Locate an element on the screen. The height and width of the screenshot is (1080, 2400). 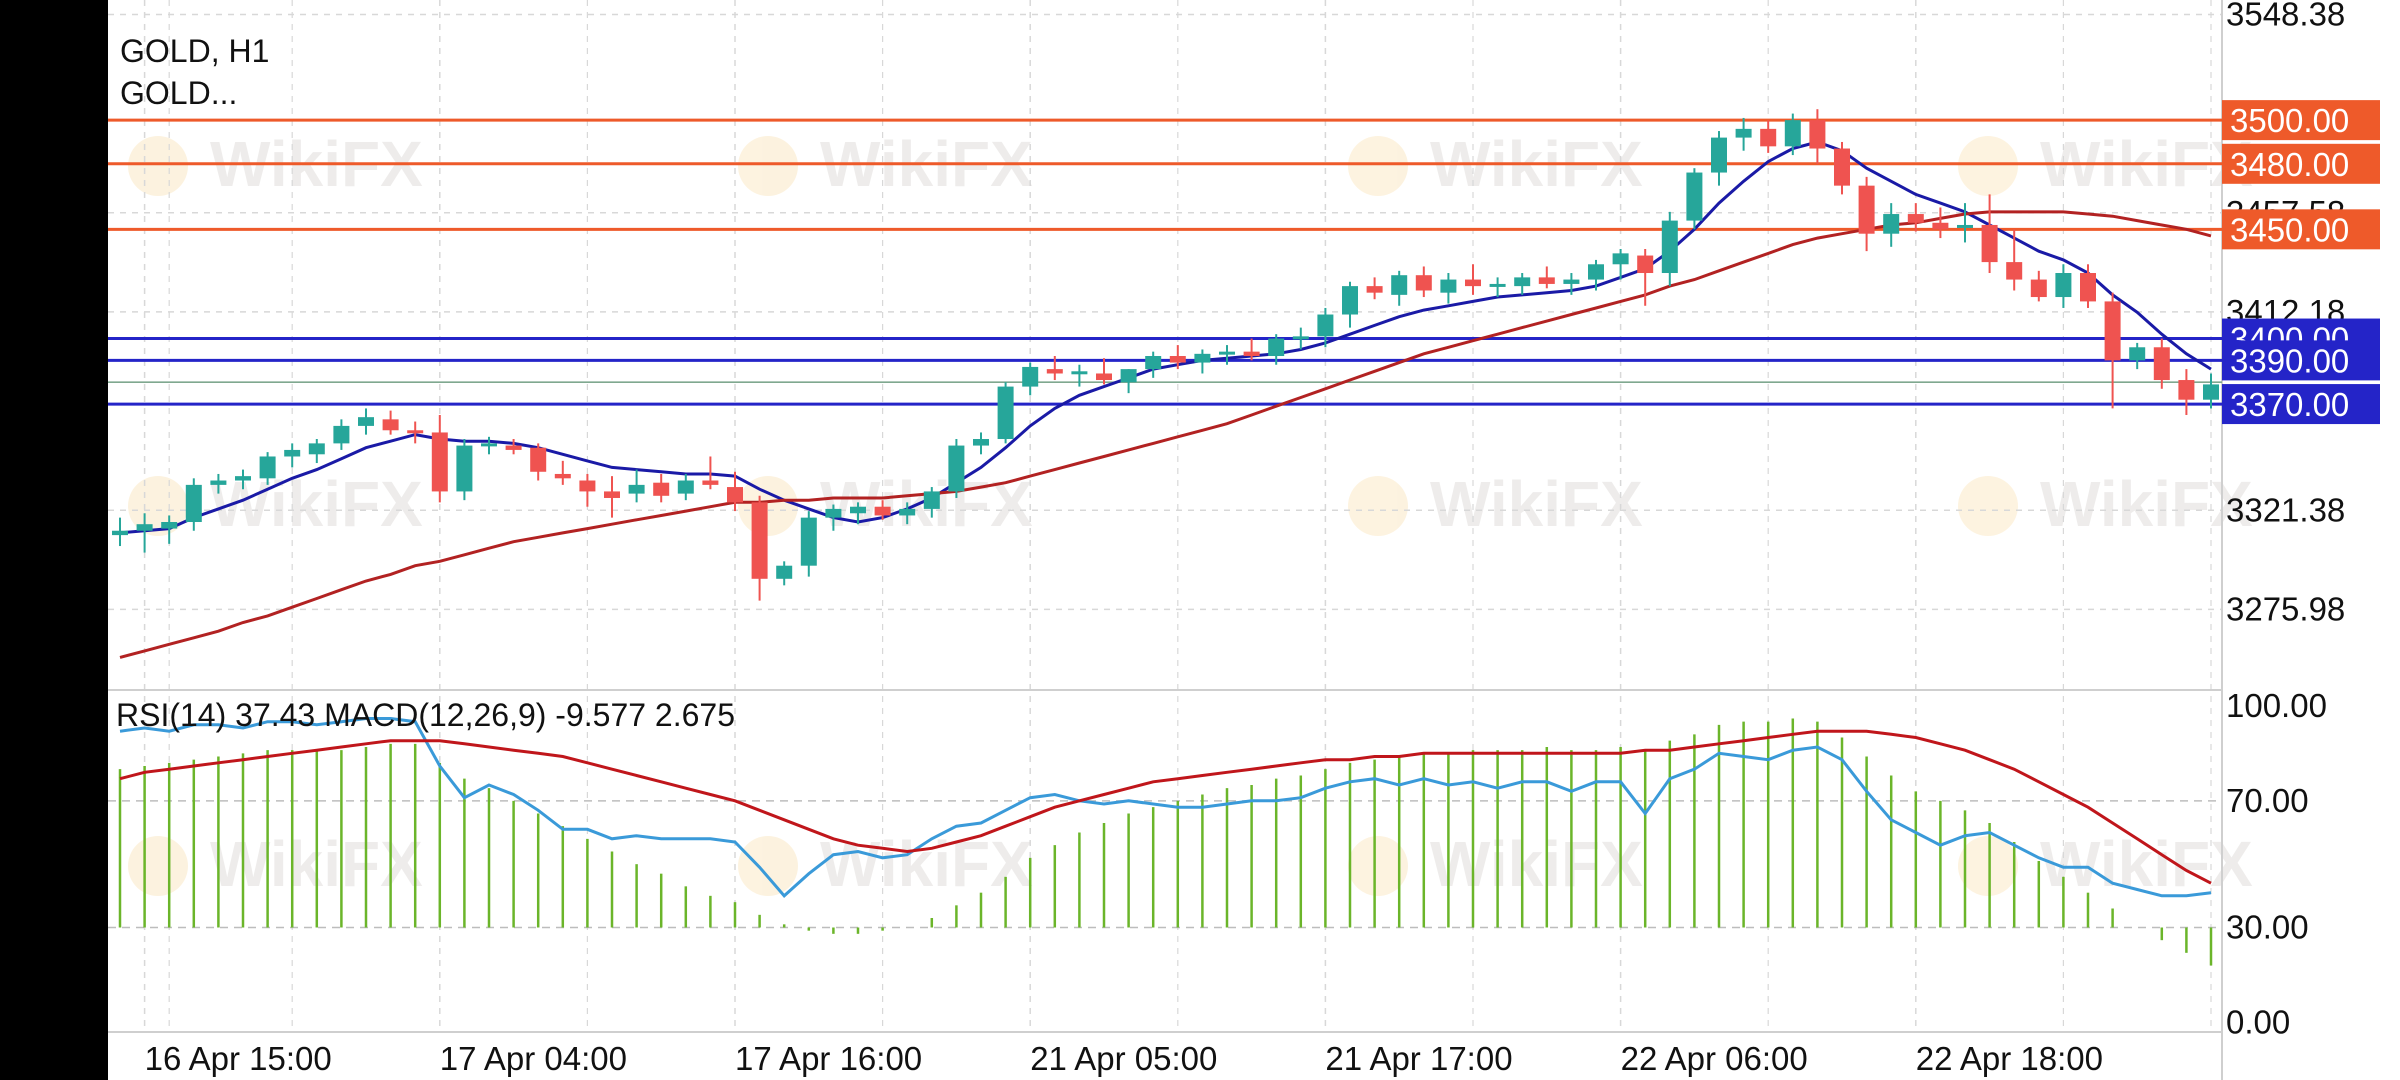
time-axis-label: 22 Apr 06:00 is located at coordinates (1714, 1058).